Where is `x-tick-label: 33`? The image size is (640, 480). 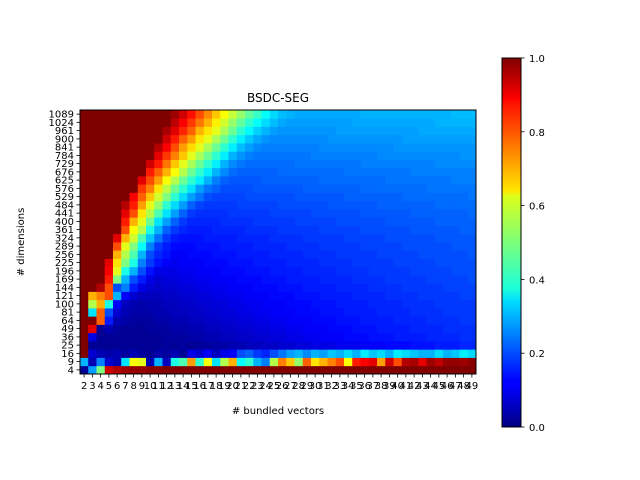 x-tick-label: 33 is located at coordinates (340, 386).